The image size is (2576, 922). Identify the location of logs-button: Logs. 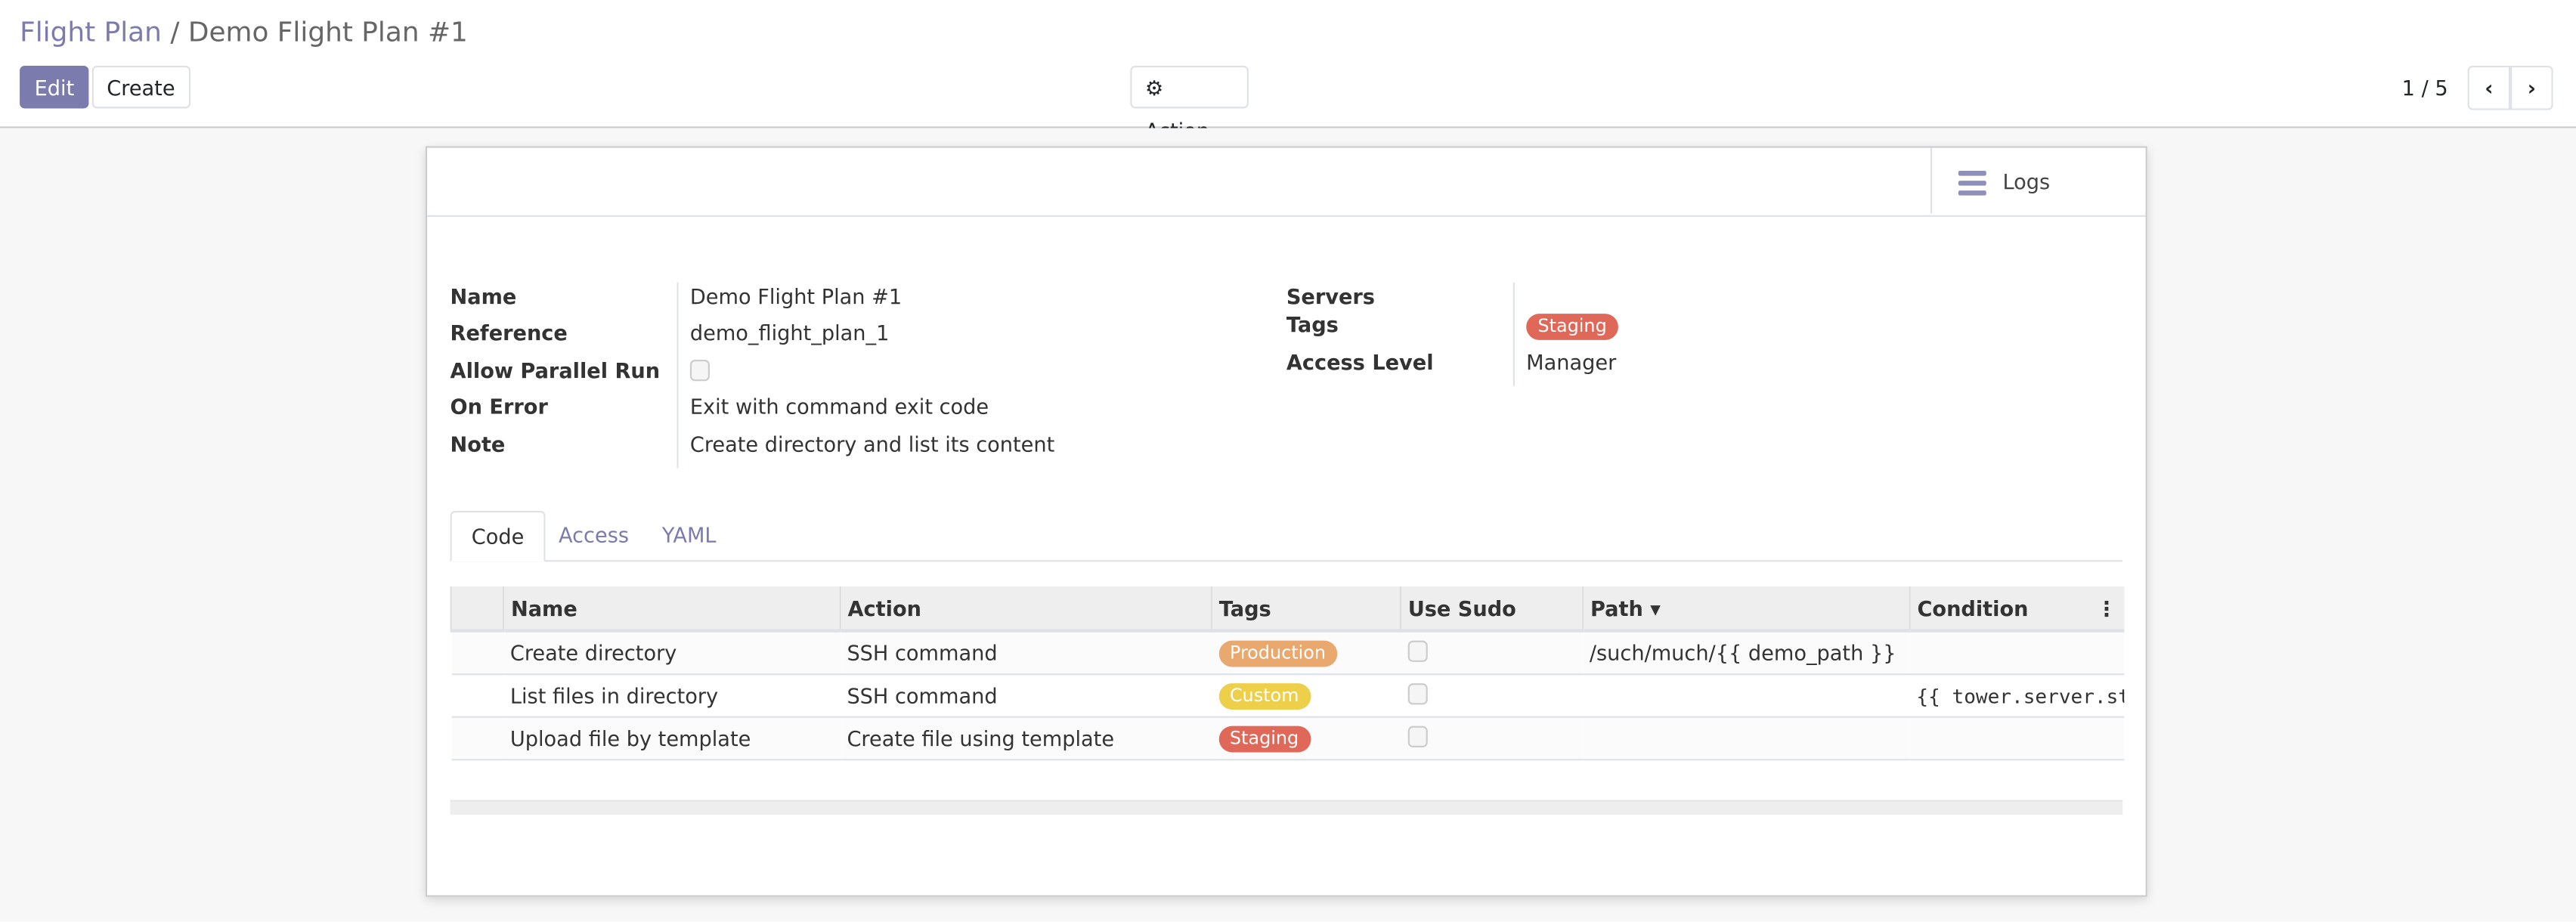
(2038, 180).